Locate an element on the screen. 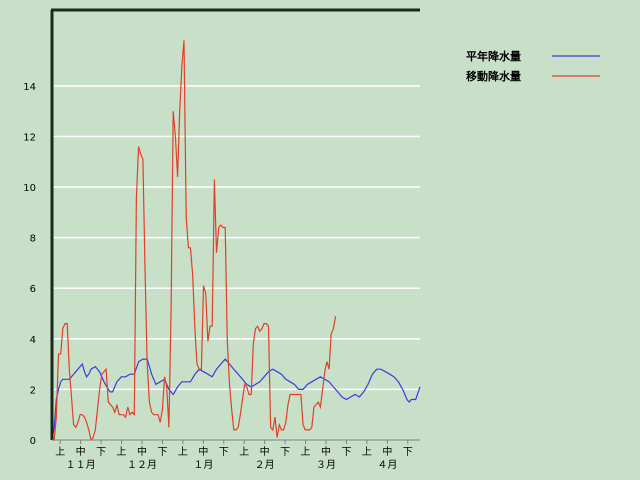 This screenshot has height=480, width=640. legend-label-1: 平年降水量 is located at coordinates (493, 56).